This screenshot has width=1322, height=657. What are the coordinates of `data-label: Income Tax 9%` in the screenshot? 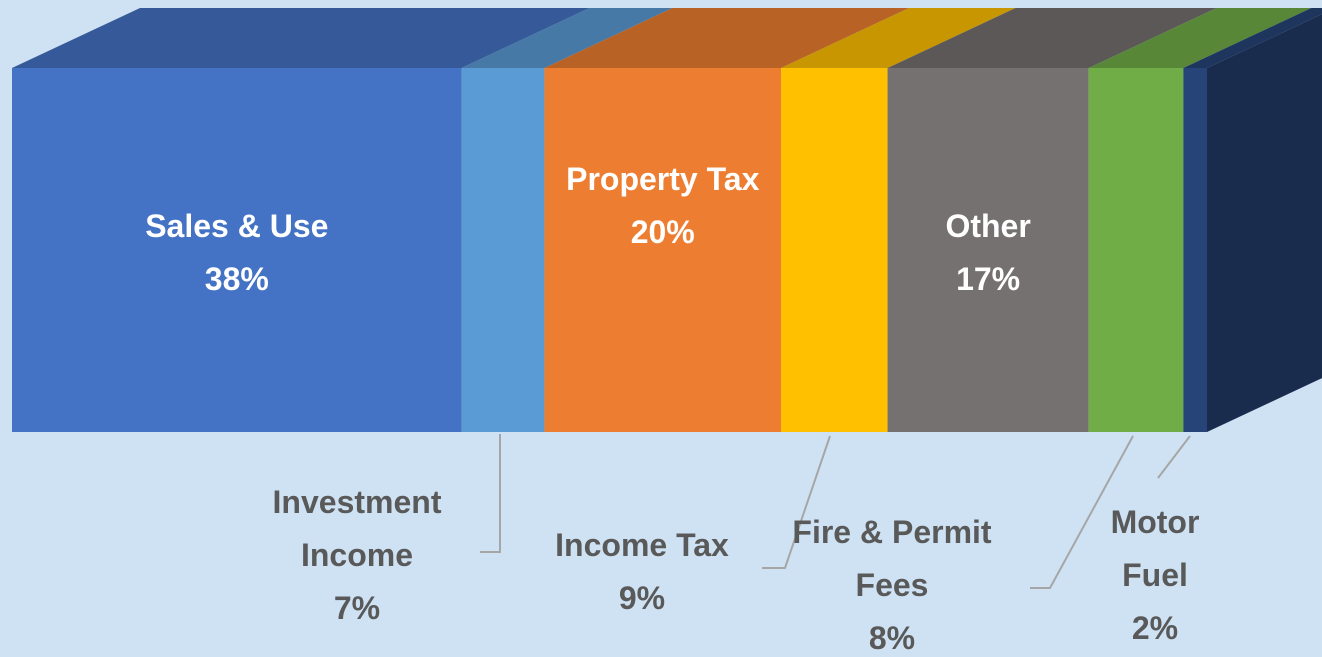 It's located at (642, 572).